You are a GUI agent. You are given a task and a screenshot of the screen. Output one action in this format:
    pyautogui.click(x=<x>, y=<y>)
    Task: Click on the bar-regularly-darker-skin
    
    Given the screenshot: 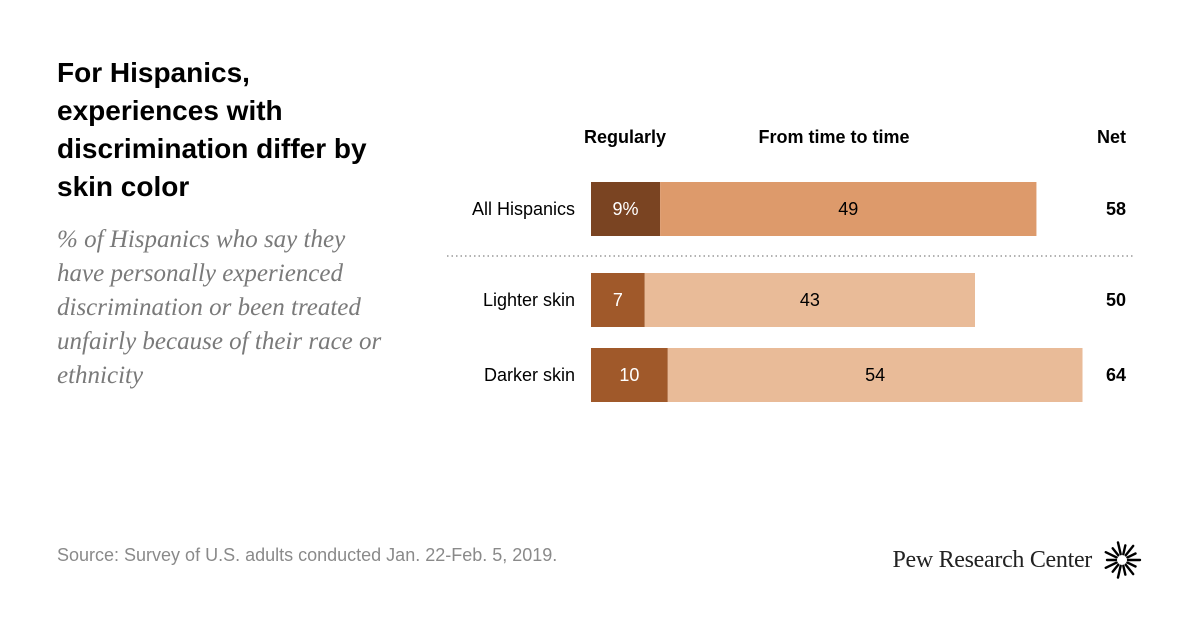 What is the action you would take?
    pyautogui.click(x=629, y=375)
    